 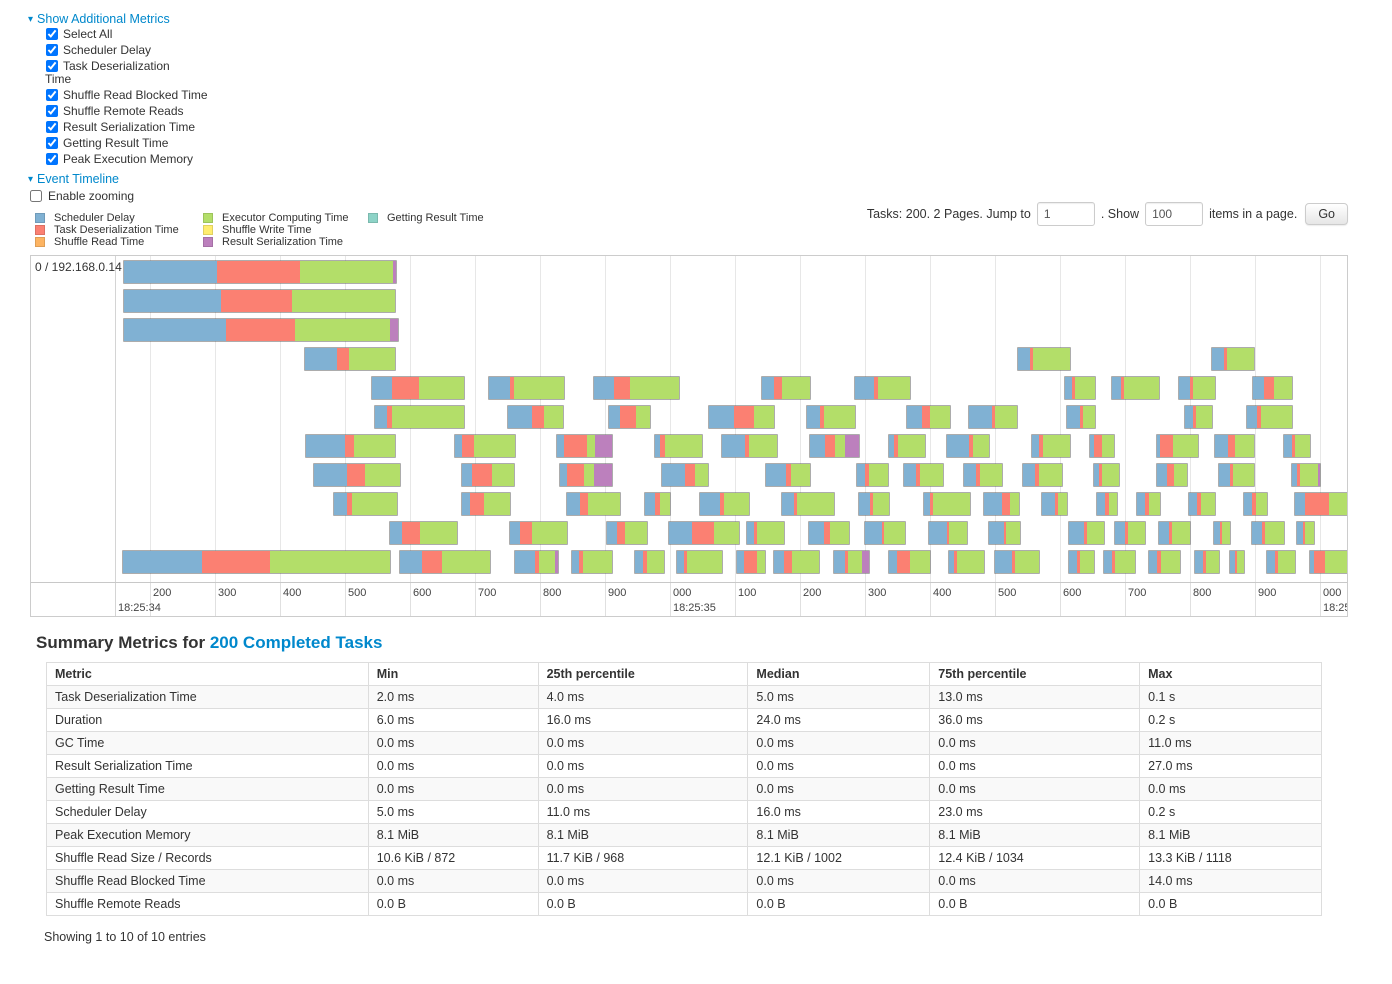 I want to click on metric-checkbox-shuffle-remote-reads: Shuffle Remote Reads, so click(x=125, y=111).